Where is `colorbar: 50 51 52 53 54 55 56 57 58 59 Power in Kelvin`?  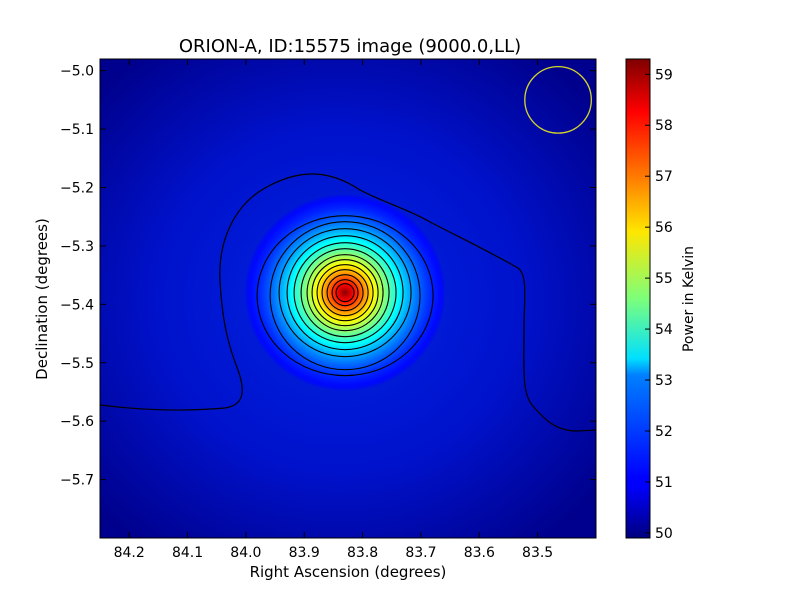 colorbar: 50 51 52 53 54 55 56 57 58 59 Power in Kelvin is located at coordinates (661, 300).